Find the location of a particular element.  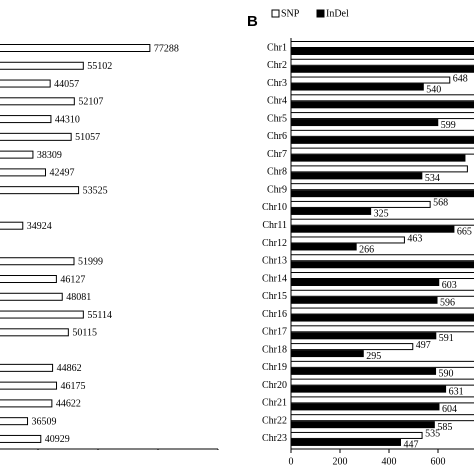

value-label: 497 is located at coordinates (423, 345).